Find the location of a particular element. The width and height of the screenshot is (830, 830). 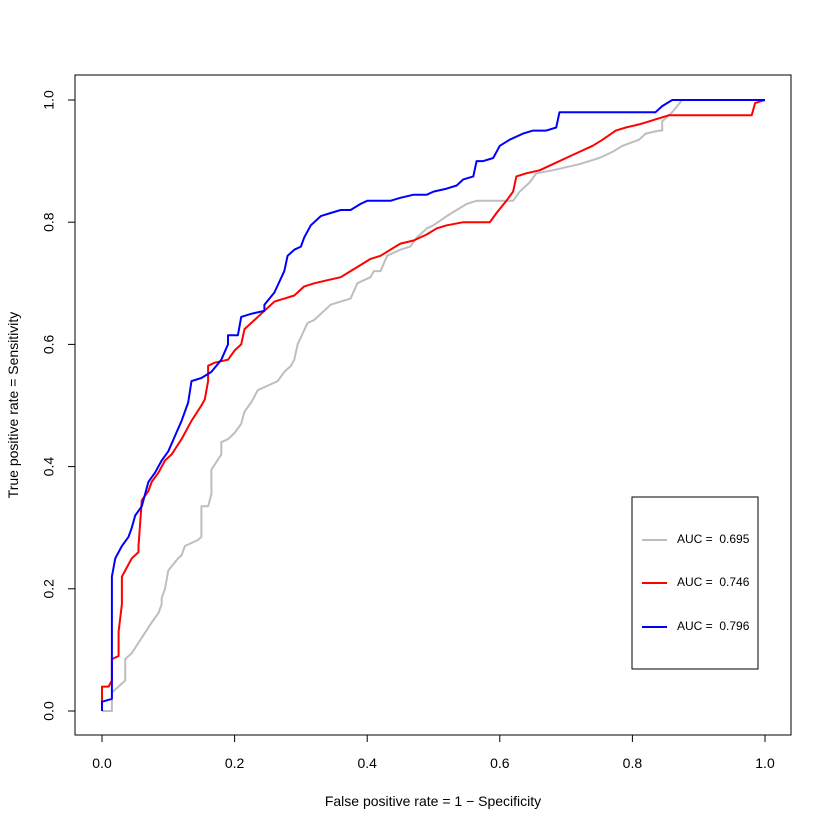

legend-label-0: AUC = 0.695 is located at coordinates (713, 539).